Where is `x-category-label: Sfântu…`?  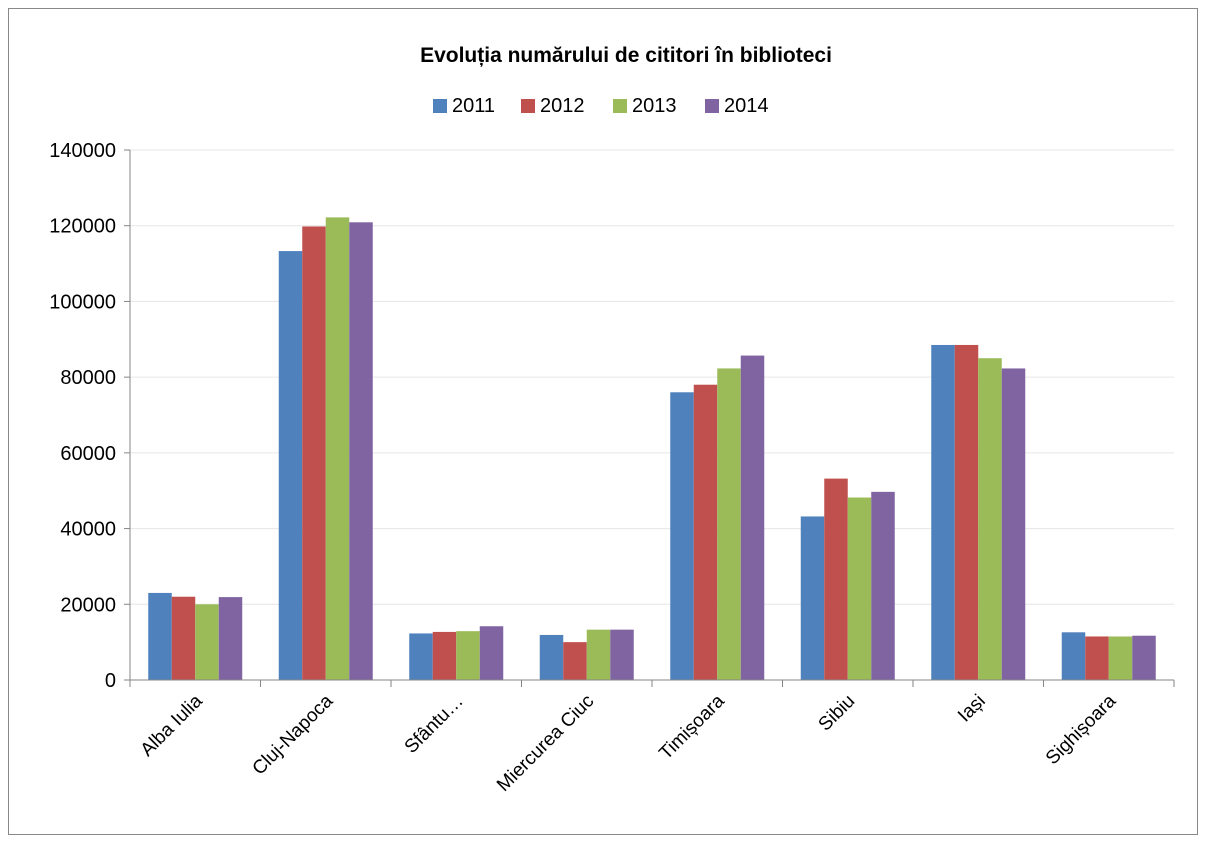
x-category-label: Sfântu… is located at coordinates (434, 724).